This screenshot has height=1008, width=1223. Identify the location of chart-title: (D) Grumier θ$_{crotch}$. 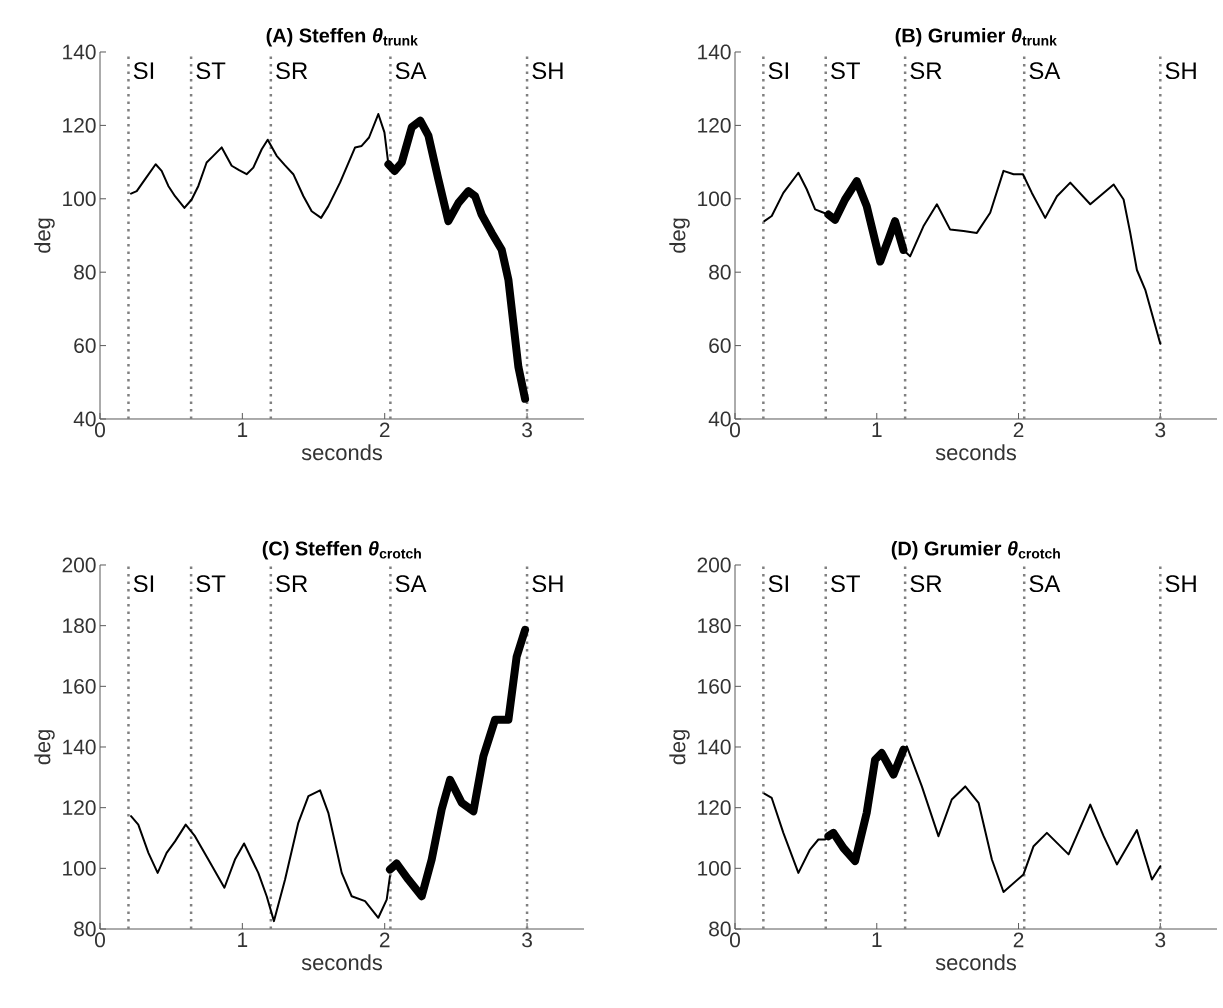
(975, 550).